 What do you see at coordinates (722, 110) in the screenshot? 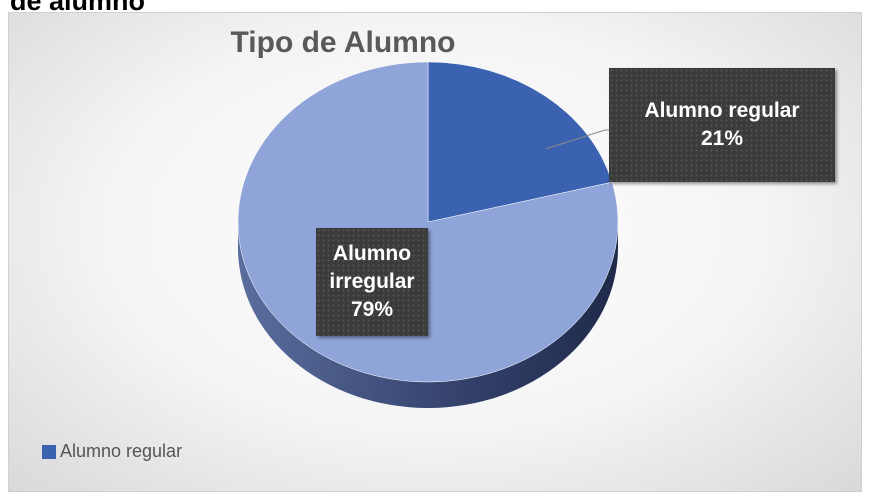
I see `data-label-category: Alumno regular` at bounding box center [722, 110].